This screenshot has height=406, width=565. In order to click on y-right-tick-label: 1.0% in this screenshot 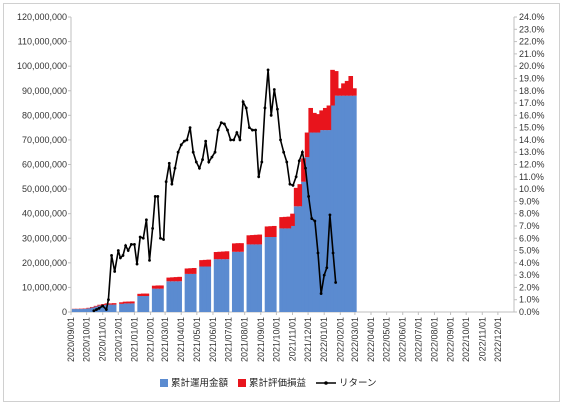, I will do `click(529, 300)`.